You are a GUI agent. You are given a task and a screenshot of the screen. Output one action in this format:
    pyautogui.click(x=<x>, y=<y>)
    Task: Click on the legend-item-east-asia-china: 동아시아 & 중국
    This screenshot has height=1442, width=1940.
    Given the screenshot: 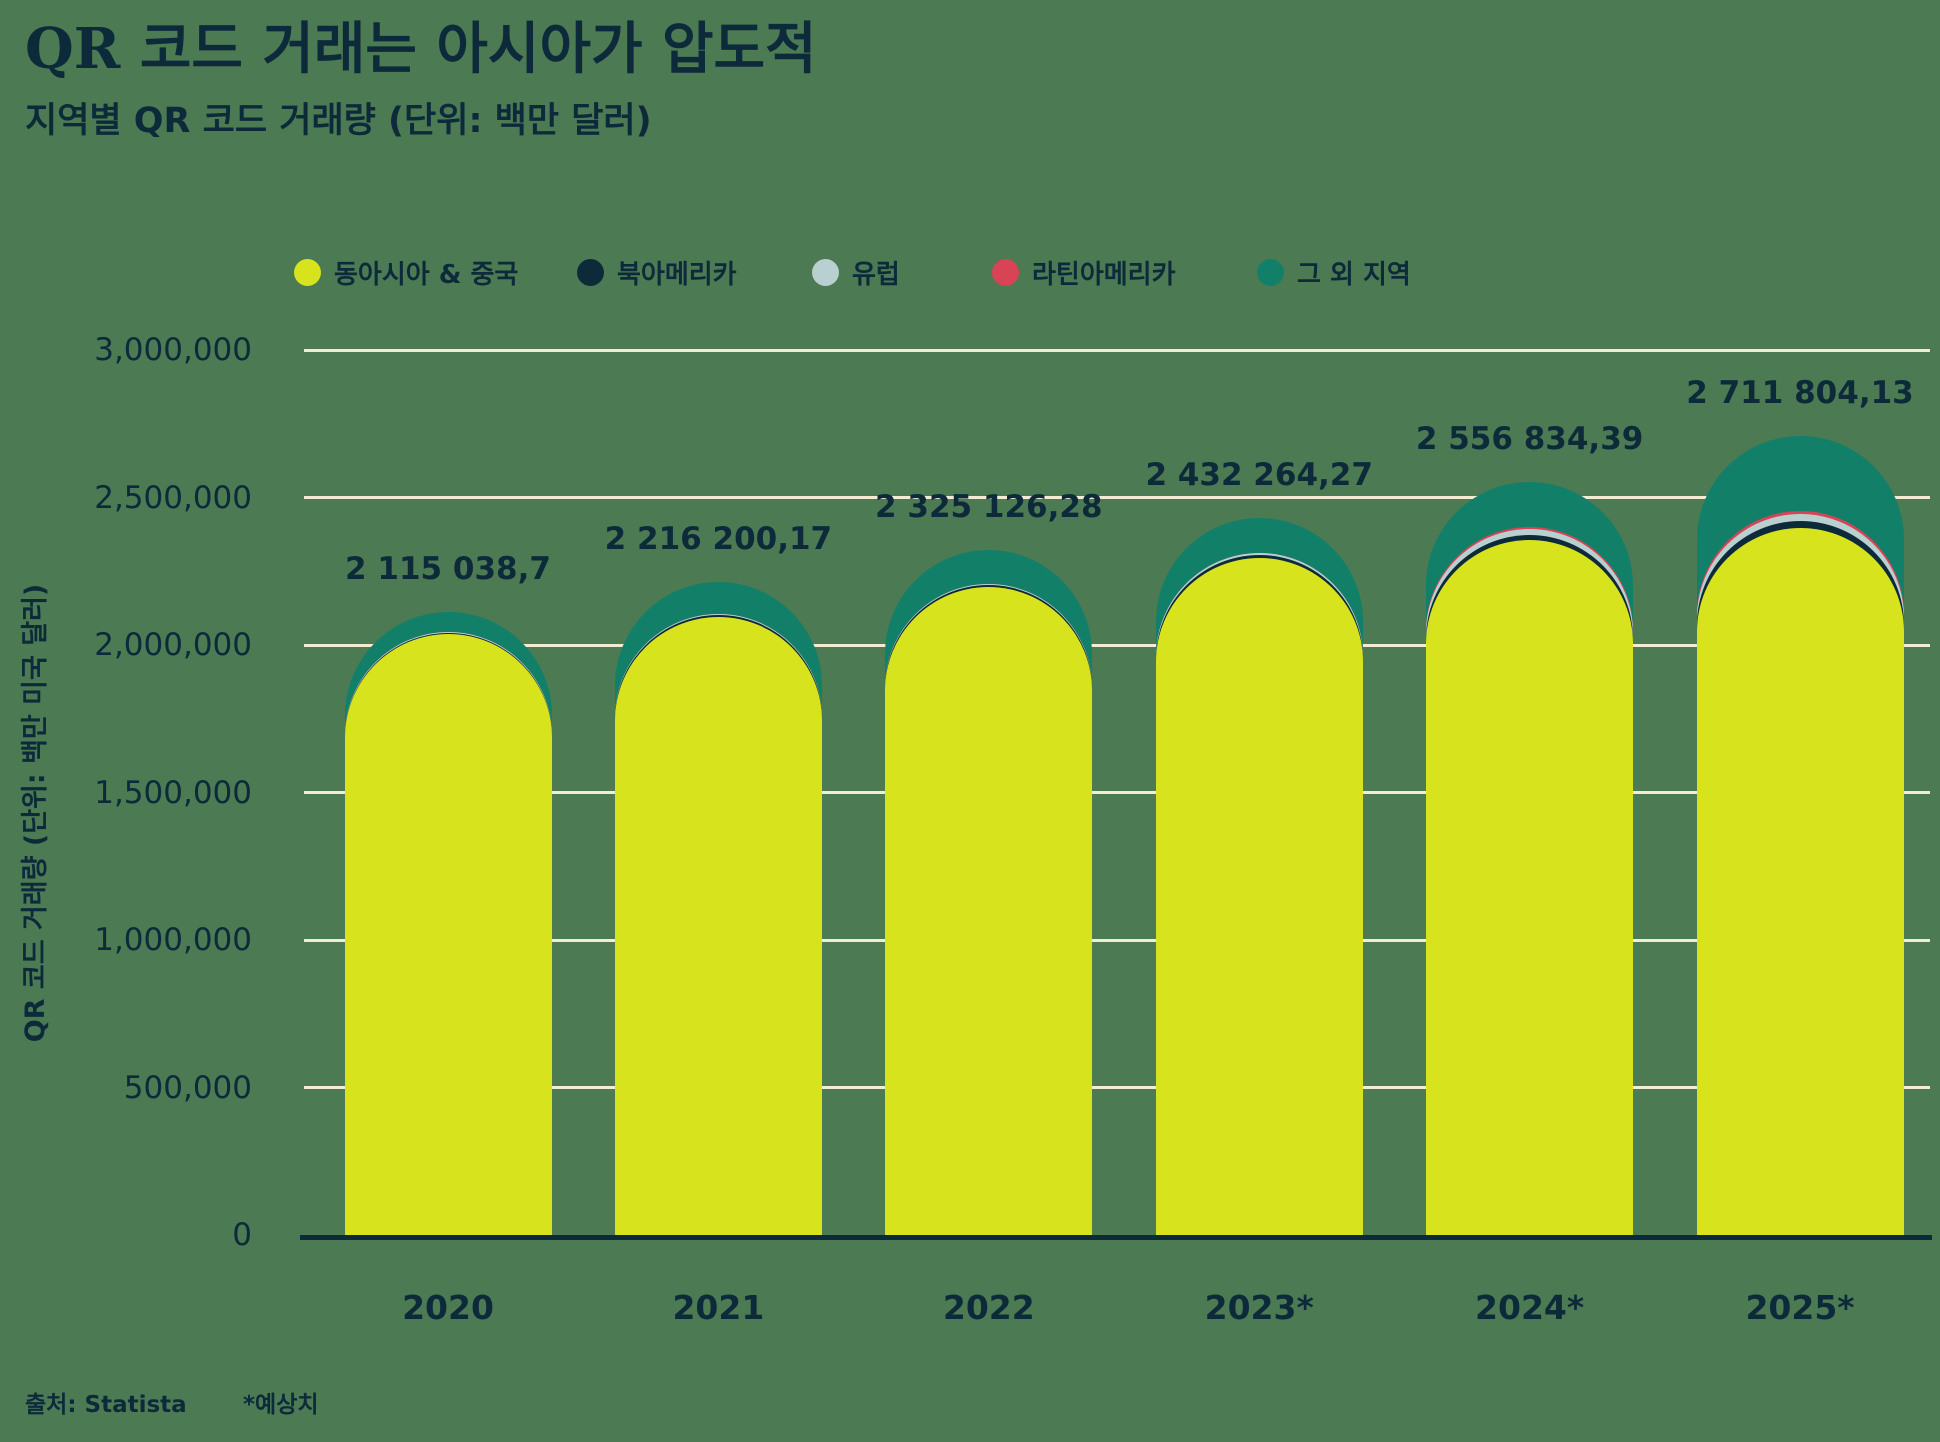 What is the action you would take?
    pyautogui.click(x=406, y=272)
    